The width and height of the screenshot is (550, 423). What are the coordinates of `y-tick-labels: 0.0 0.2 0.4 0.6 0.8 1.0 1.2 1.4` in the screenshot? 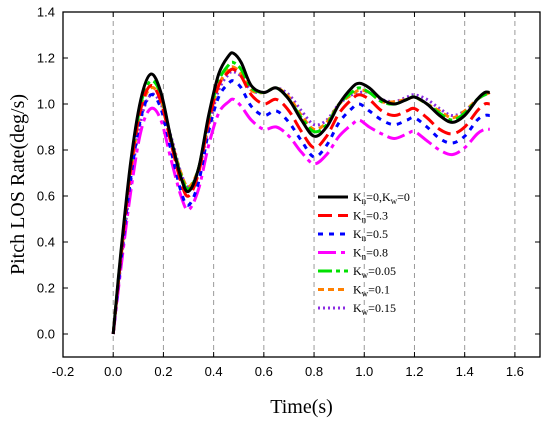 It's located at (46, 173).